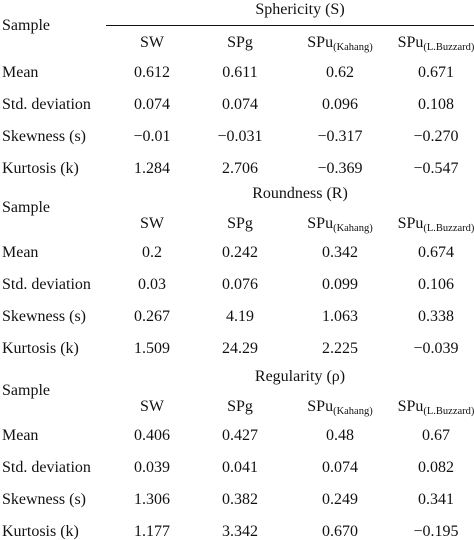  I want to click on table-cell: 0.249, so click(340, 499).